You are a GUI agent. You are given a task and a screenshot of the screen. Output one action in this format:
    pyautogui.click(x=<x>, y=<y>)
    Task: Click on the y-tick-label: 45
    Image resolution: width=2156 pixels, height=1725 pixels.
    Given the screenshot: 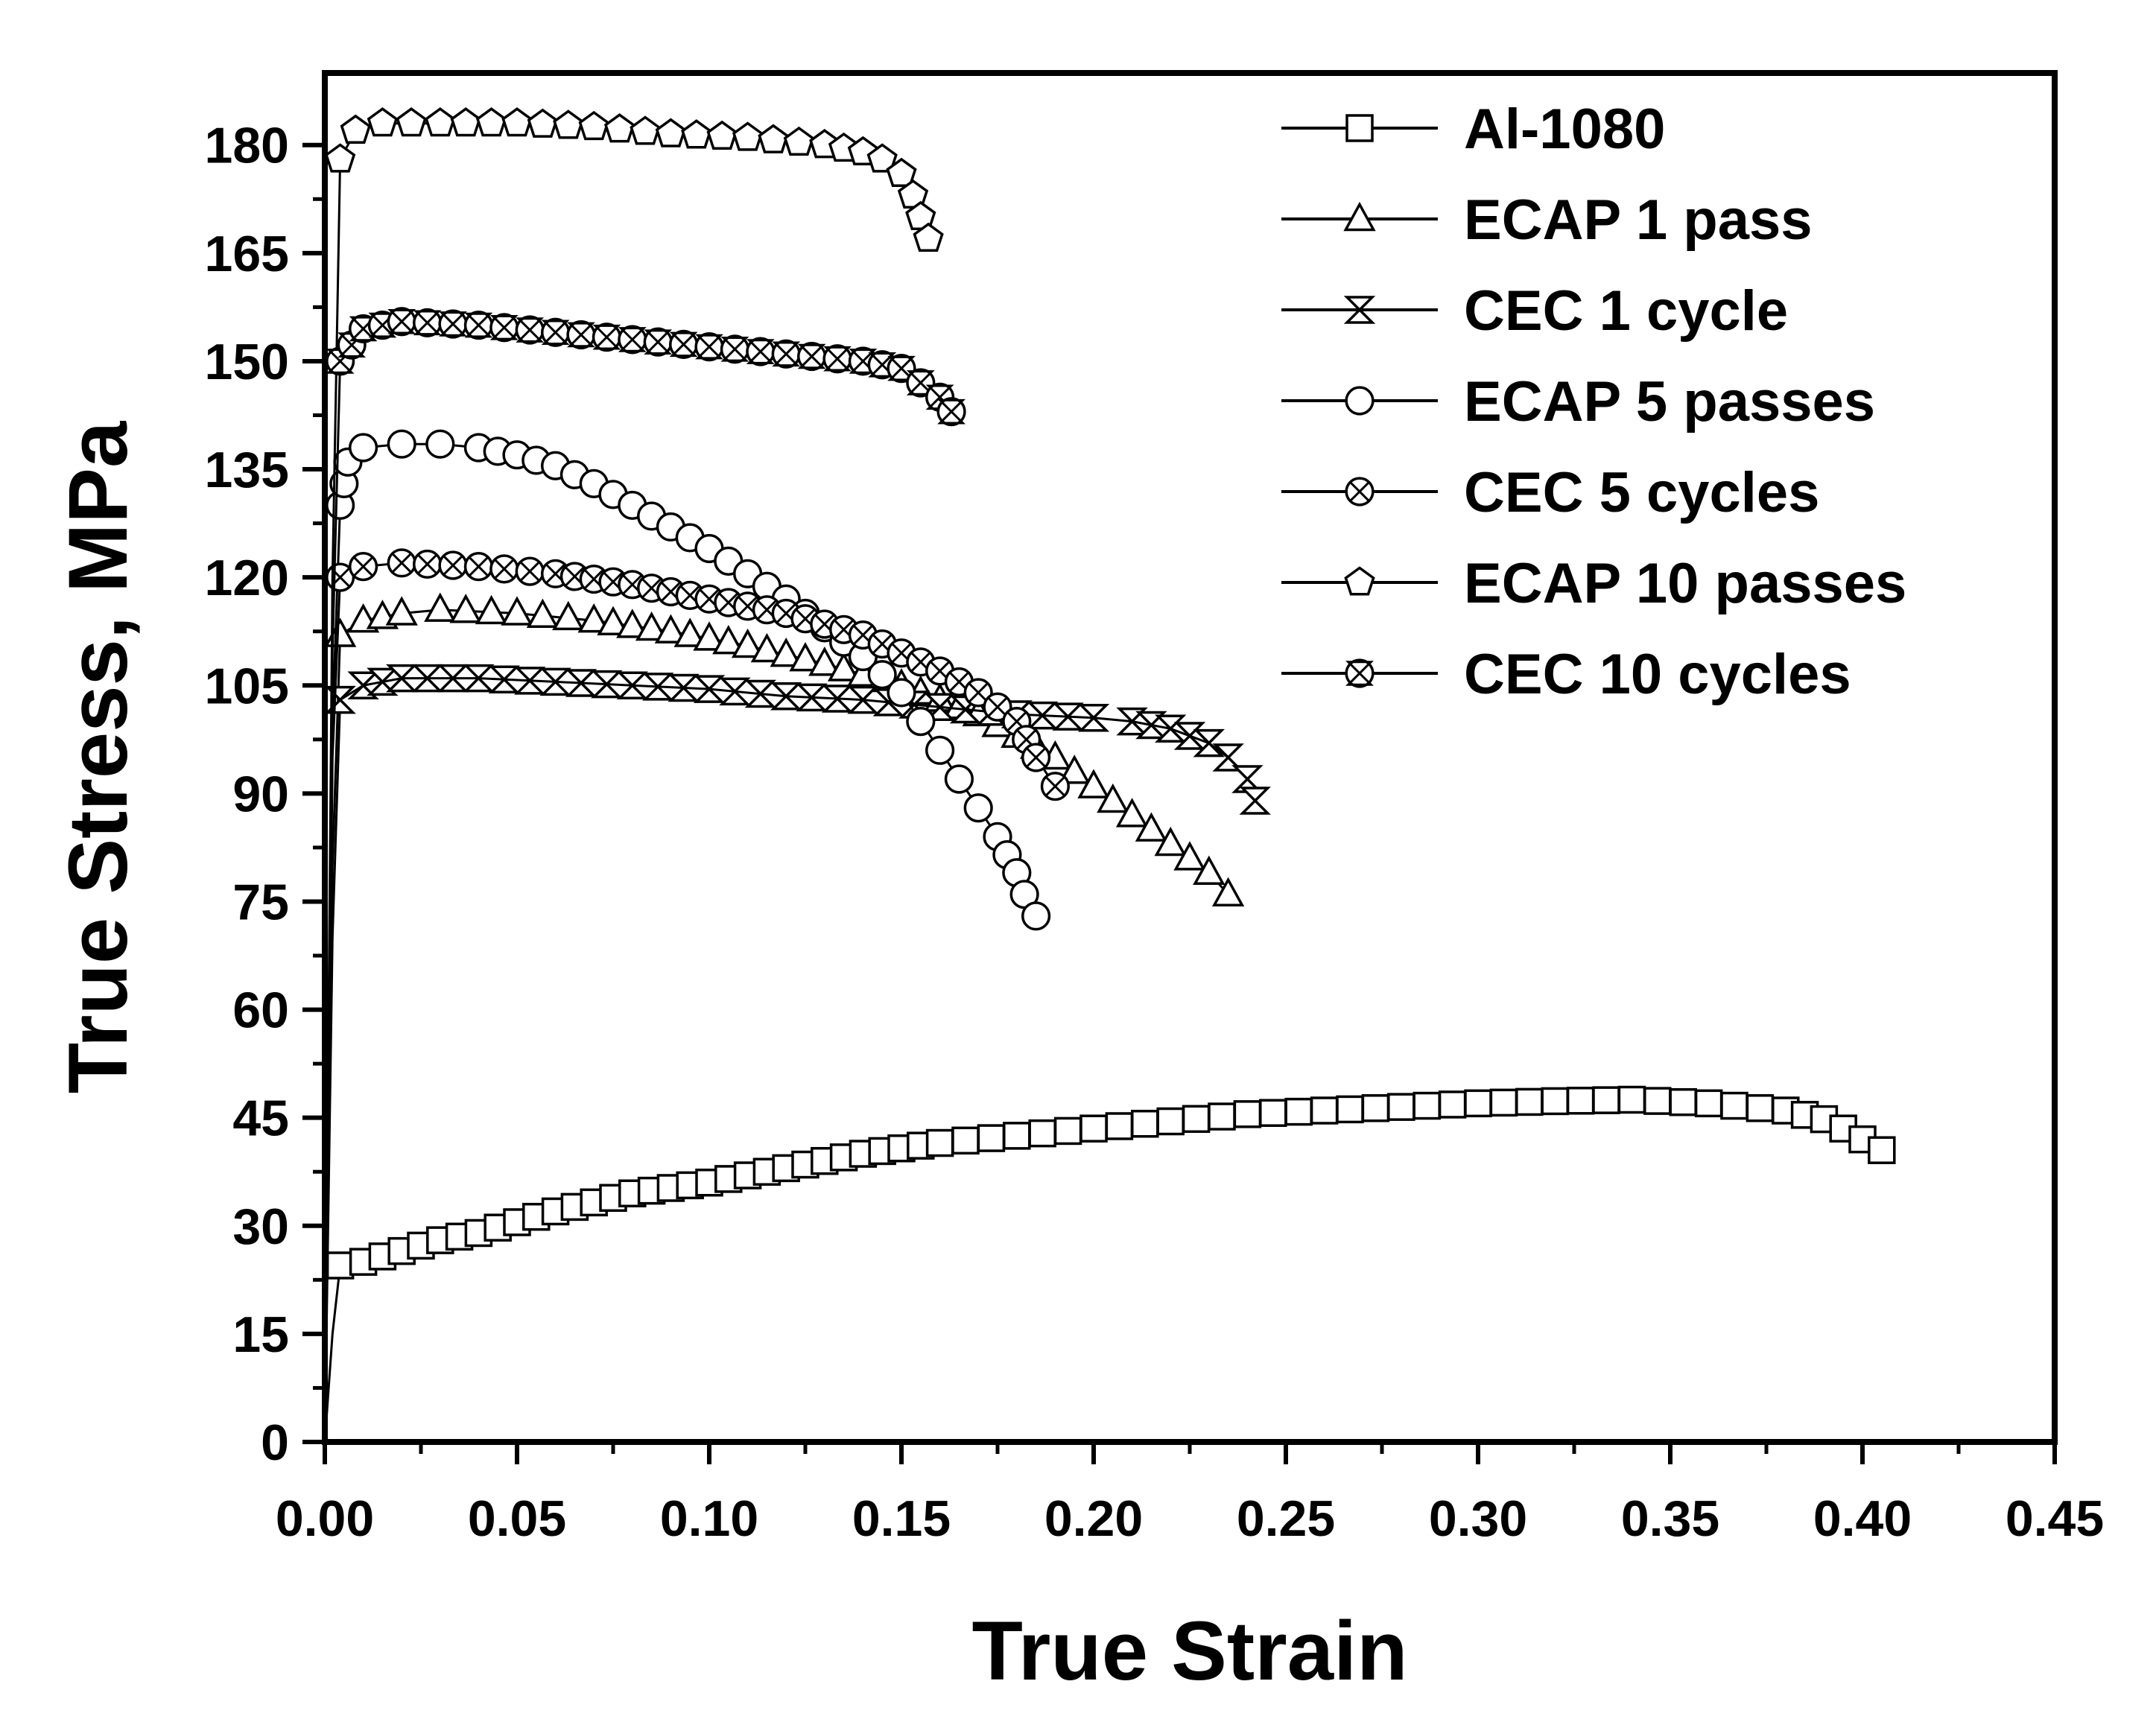 What is the action you would take?
    pyautogui.click(x=260, y=1118)
    